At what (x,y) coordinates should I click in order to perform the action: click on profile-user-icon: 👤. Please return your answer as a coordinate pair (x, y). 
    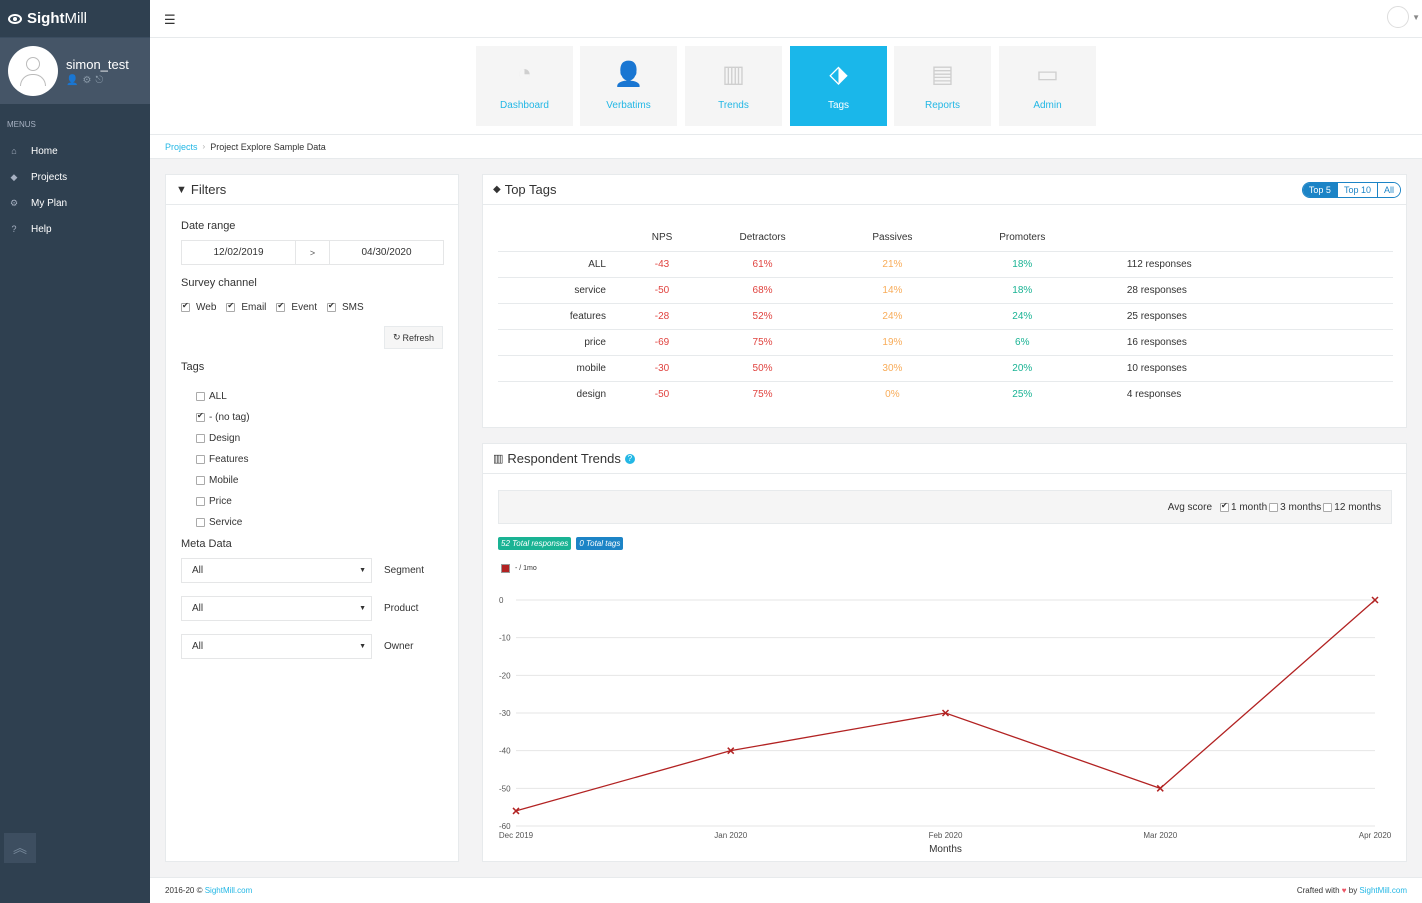
    Looking at the image, I should click on (74, 80).